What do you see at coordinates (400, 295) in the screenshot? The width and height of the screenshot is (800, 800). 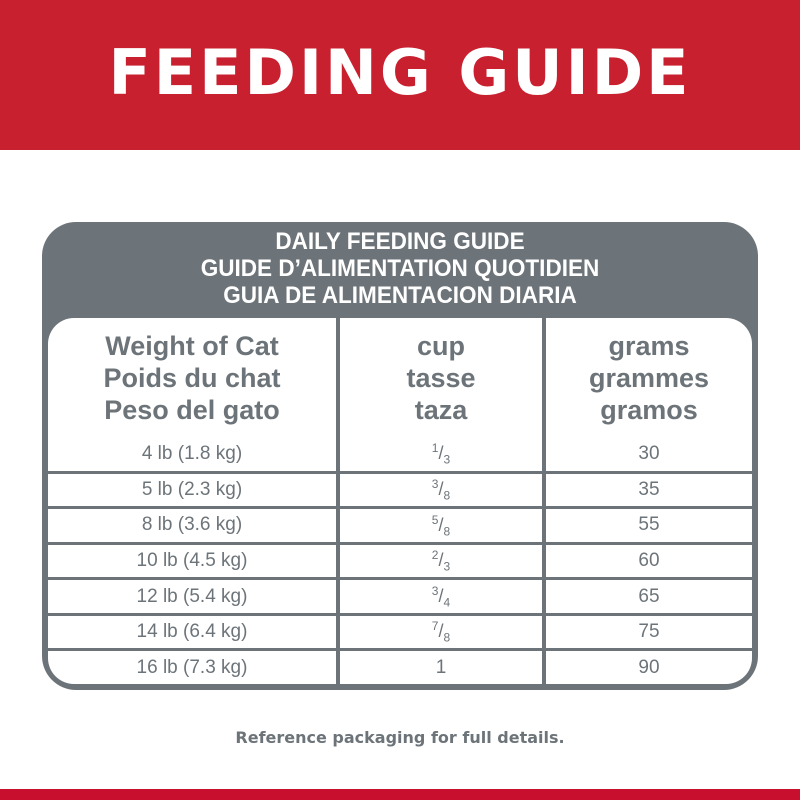 I see `table-title-es: GUIA DE ALIMENTACION DIARIA` at bounding box center [400, 295].